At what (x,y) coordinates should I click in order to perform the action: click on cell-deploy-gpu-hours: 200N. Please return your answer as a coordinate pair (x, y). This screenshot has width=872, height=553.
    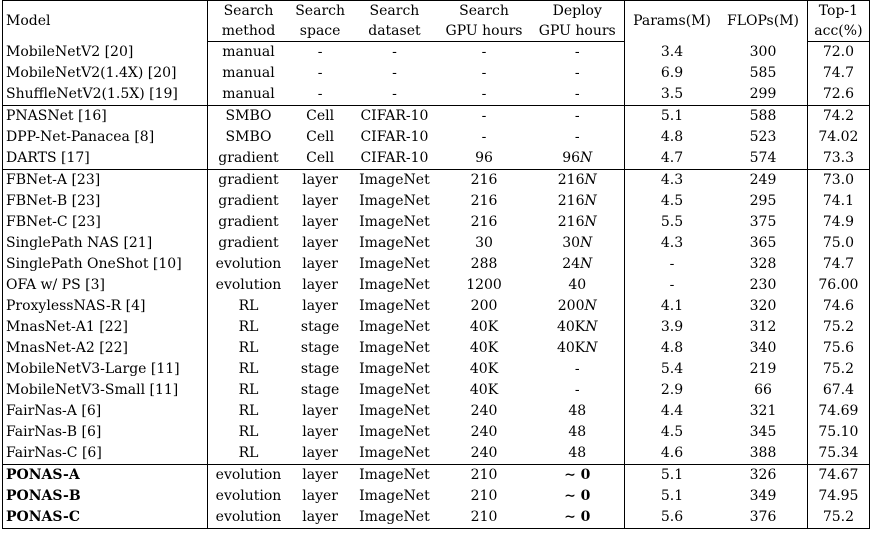
    Looking at the image, I should click on (577, 306).